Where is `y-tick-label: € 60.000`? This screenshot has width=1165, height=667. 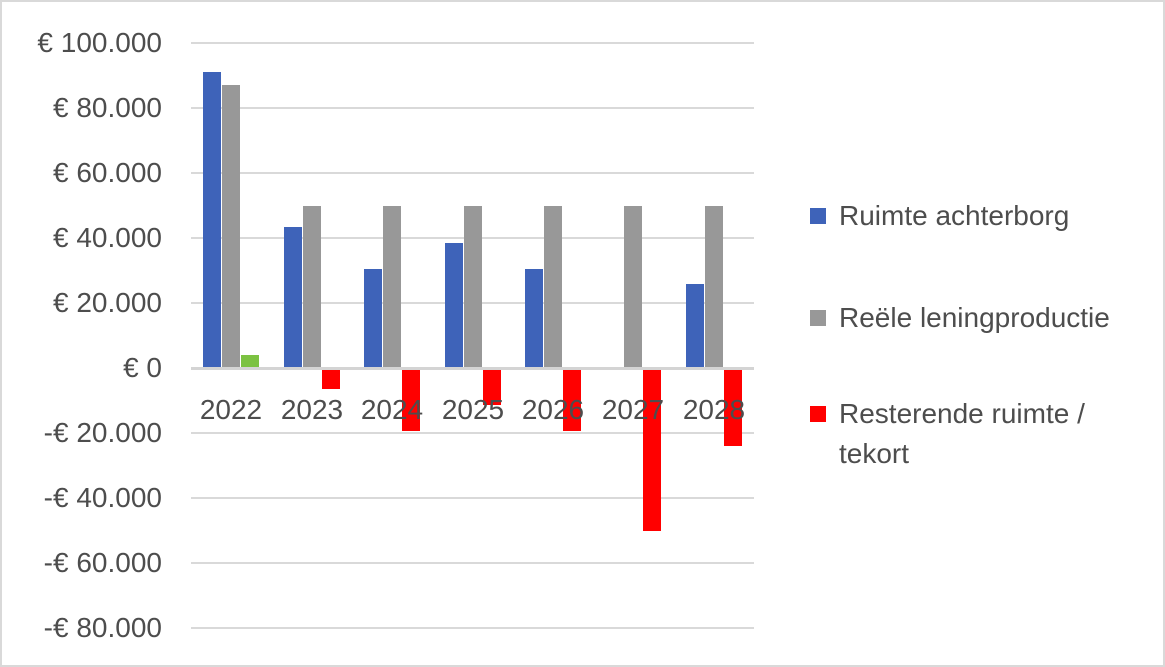
y-tick-label: € 60.000 is located at coordinates (107, 172).